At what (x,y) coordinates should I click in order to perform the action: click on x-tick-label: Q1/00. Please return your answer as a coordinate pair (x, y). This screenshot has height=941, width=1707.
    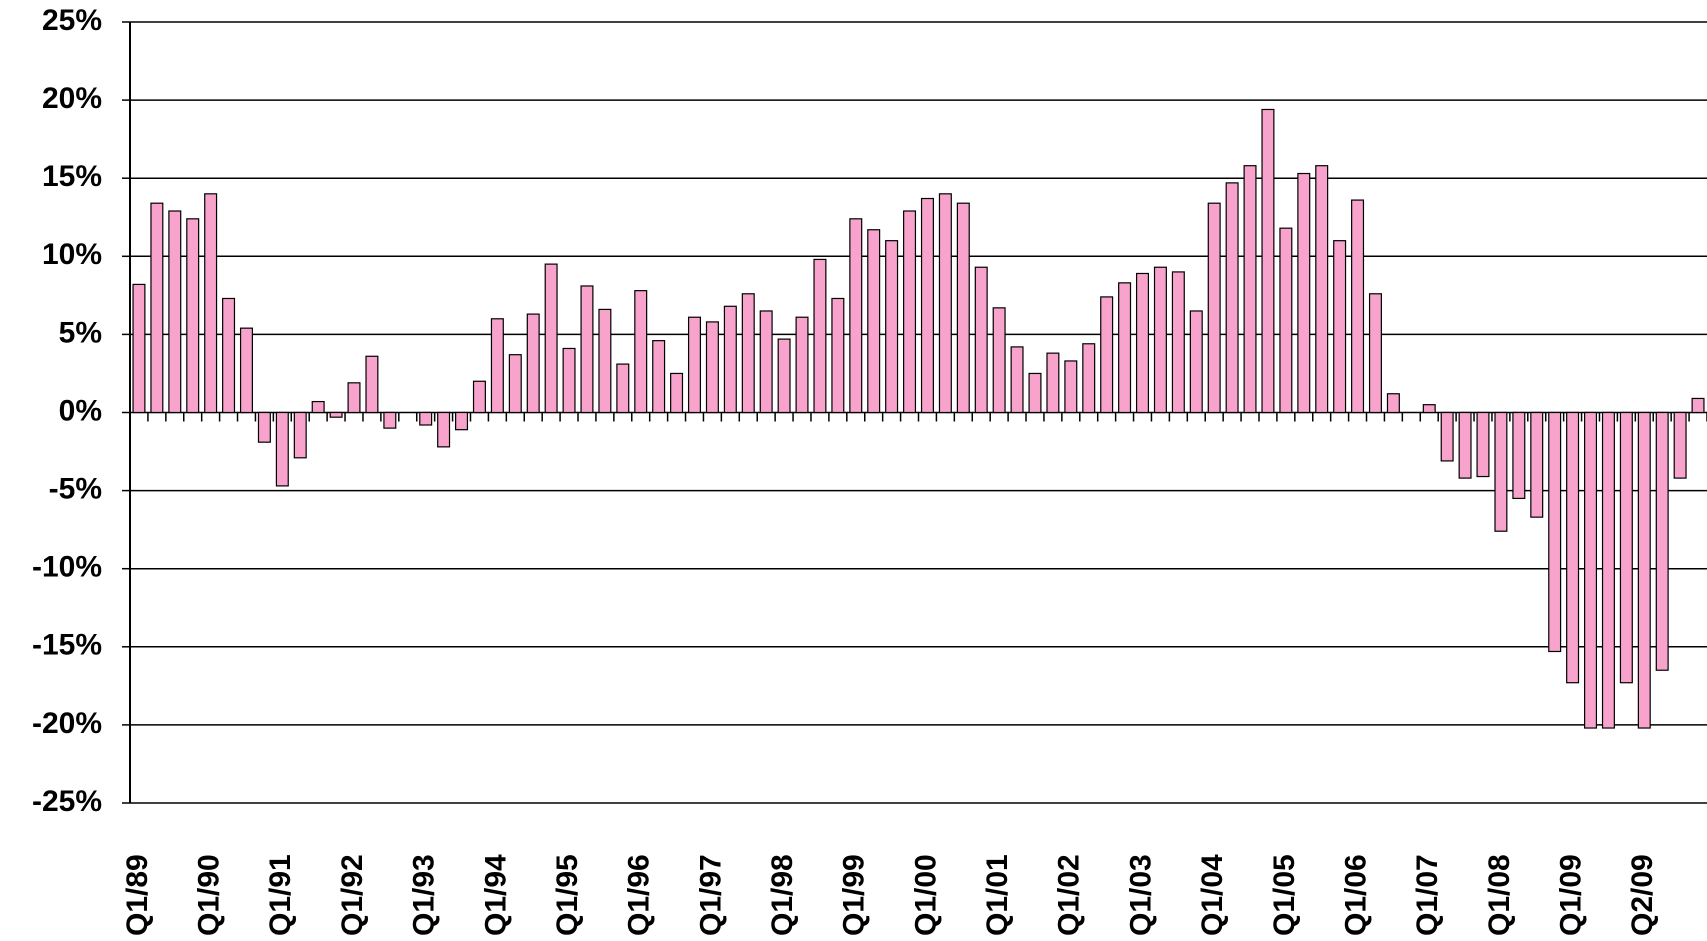
    Looking at the image, I should click on (925, 895).